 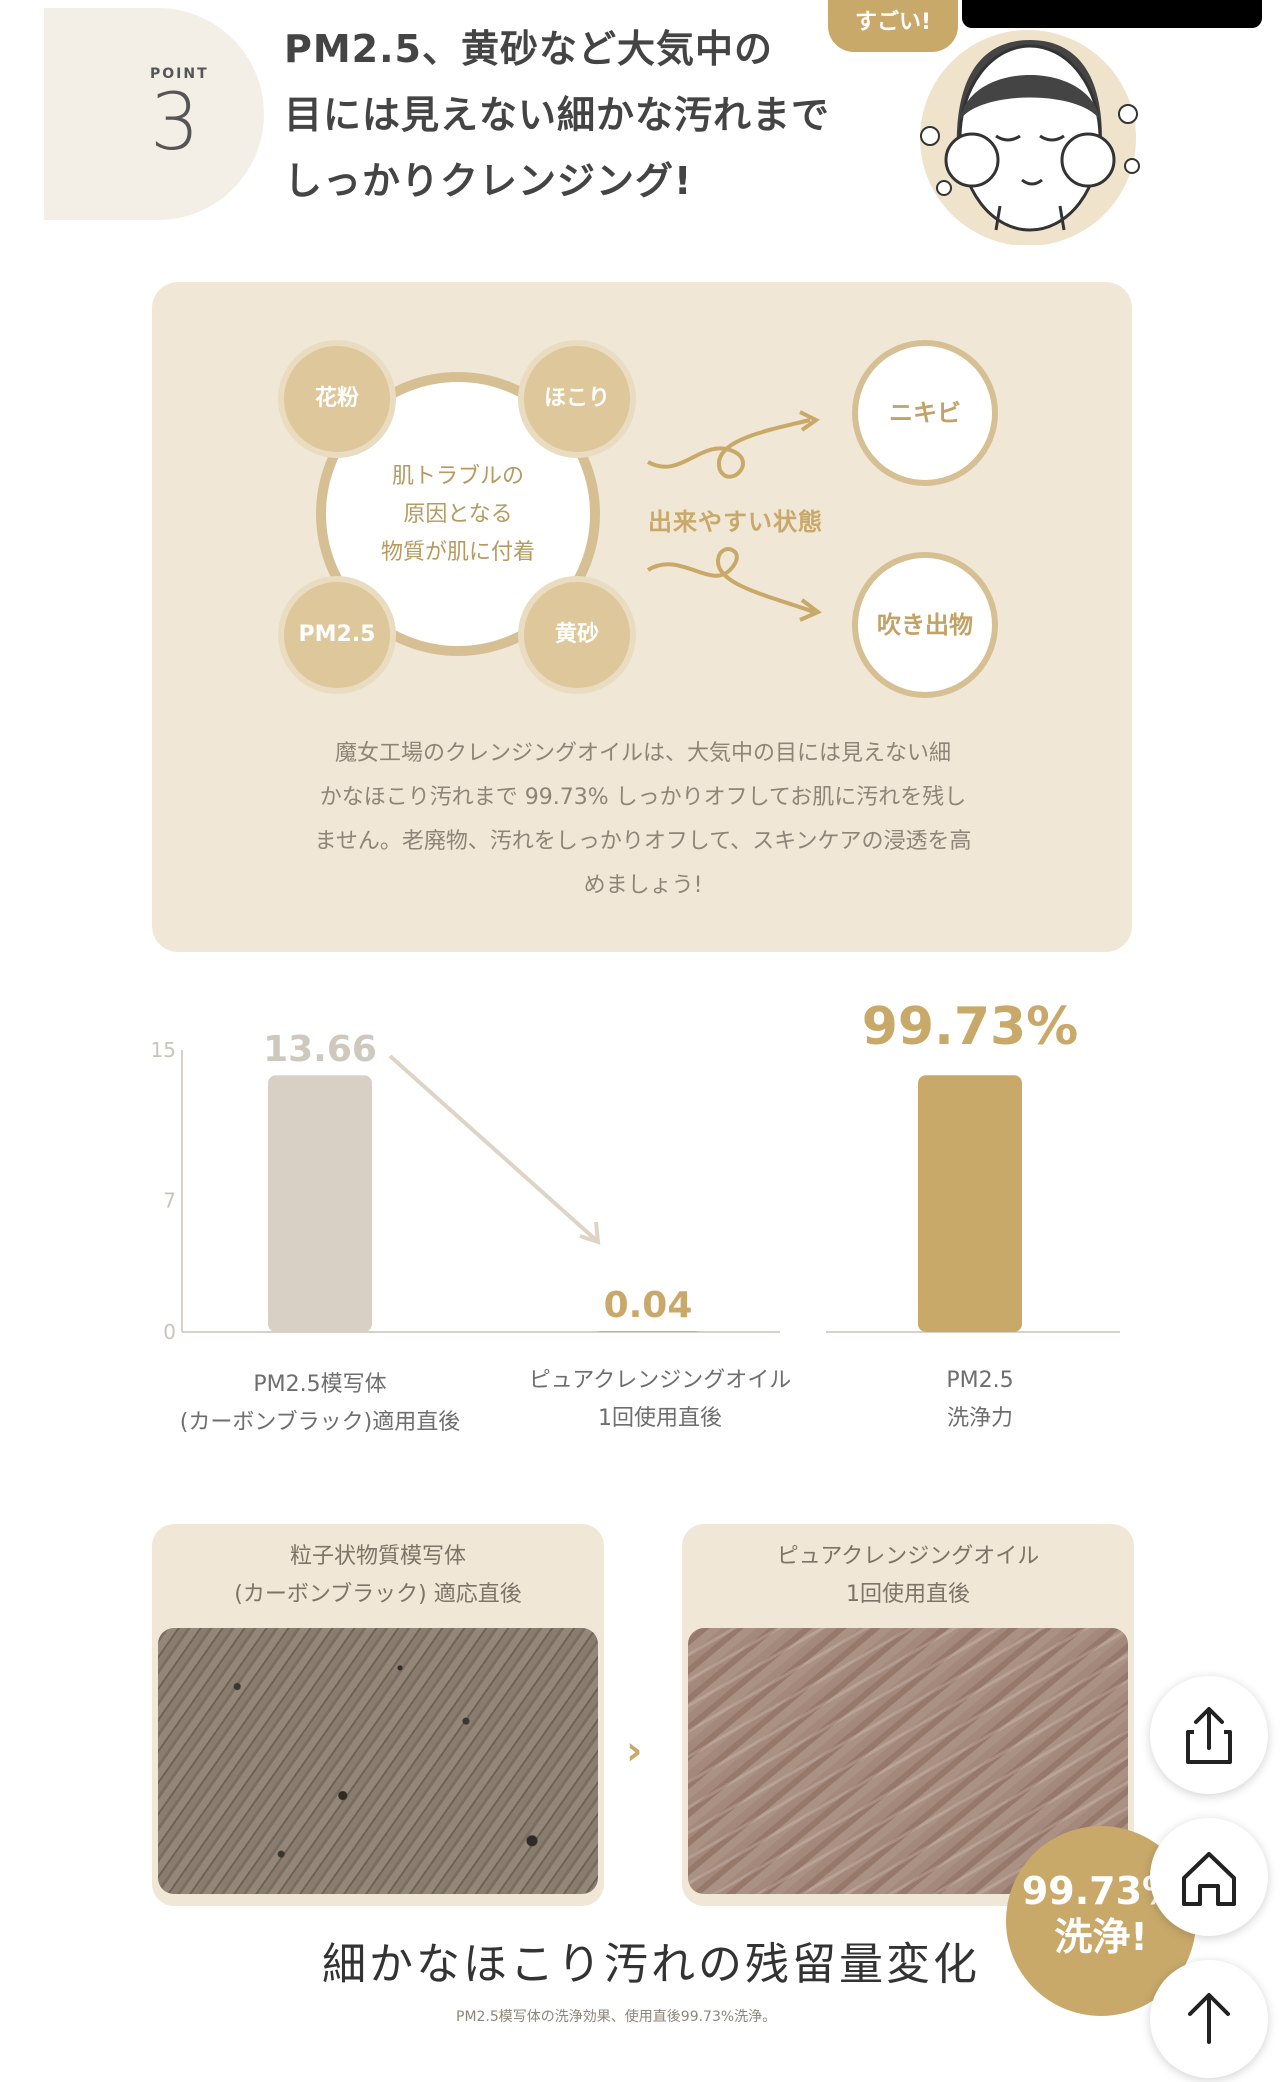 What do you see at coordinates (320, 1384) in the screenshot?
I see `caption-before-line1: PM2.5模写体` at bounding box center [320, 1384].